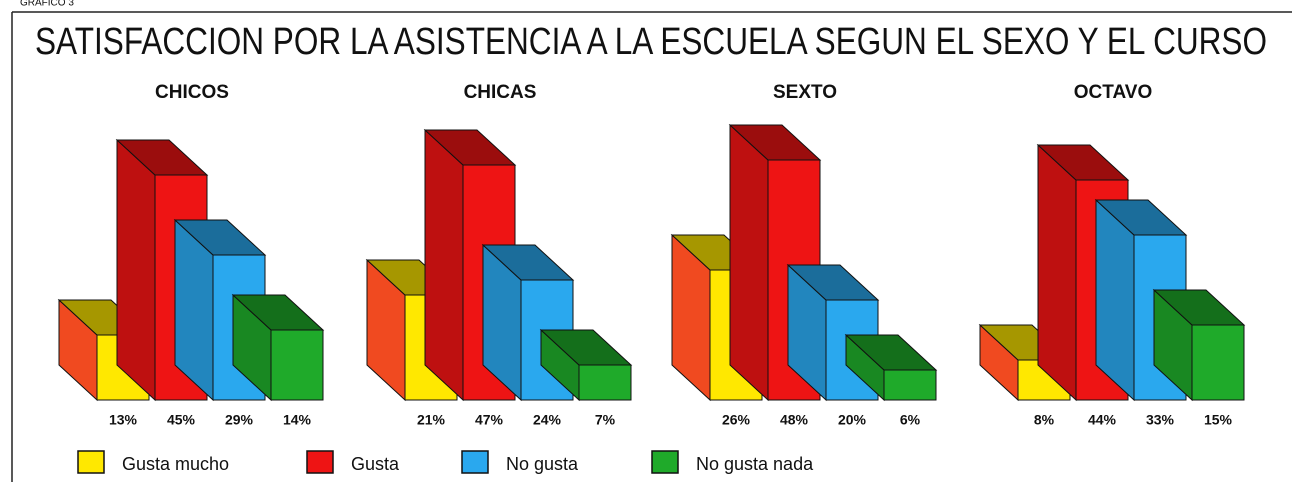 The image size is (1292, 482). Describe the element at coordinates (1160, 420) in the screenshot. I see `value-label: 33%` at that location.